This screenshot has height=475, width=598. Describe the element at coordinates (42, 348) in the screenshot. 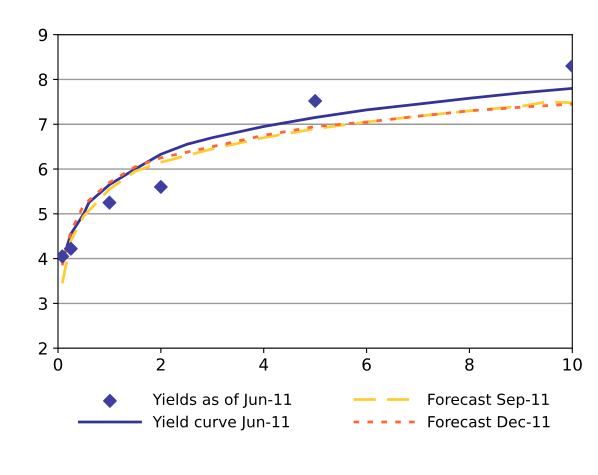

I see `y-tick-label: 2` at that location.